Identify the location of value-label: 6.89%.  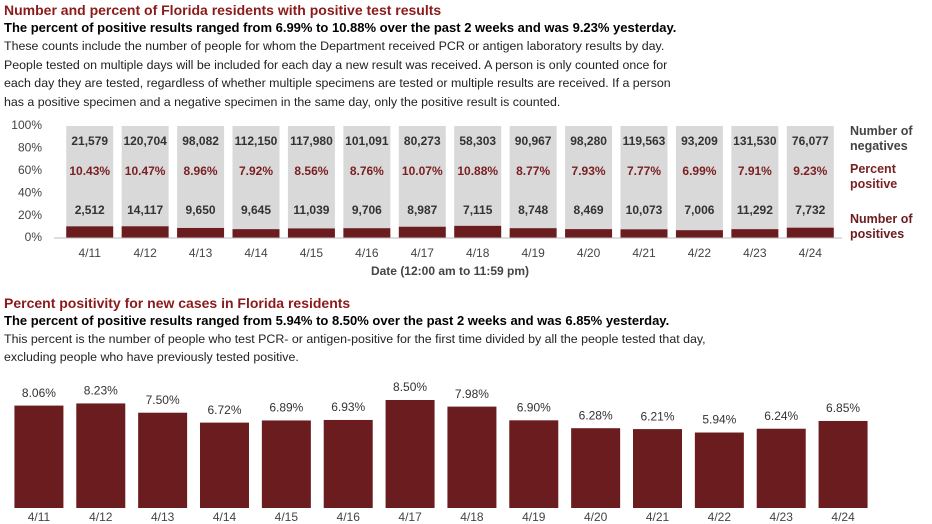
(286, 408).